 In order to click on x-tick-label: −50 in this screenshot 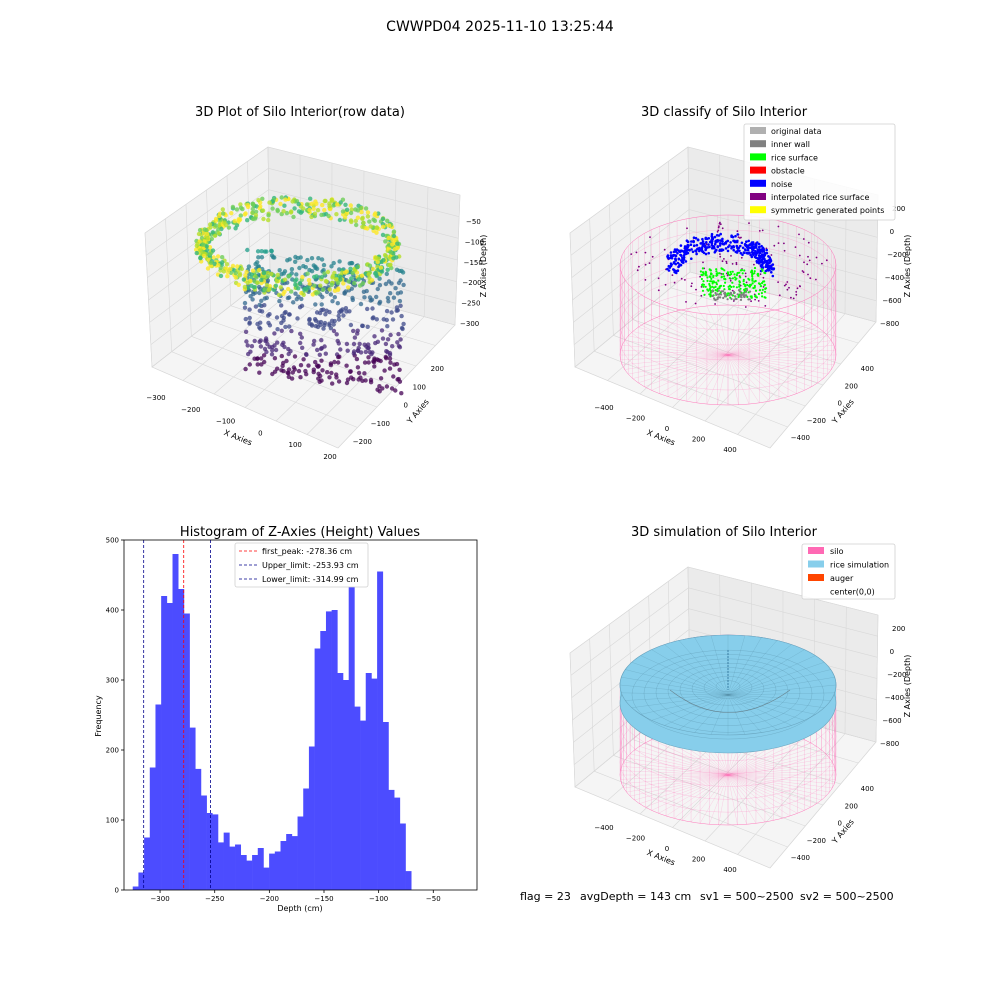, I will do `click(433, 899)`.